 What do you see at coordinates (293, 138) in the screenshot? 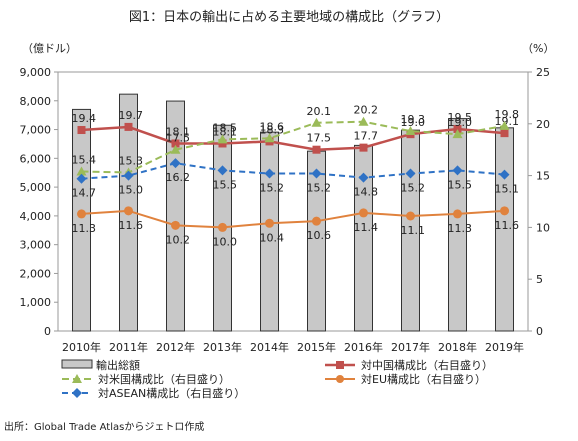
I see `series-line-china` at bounding box center [293, 138].